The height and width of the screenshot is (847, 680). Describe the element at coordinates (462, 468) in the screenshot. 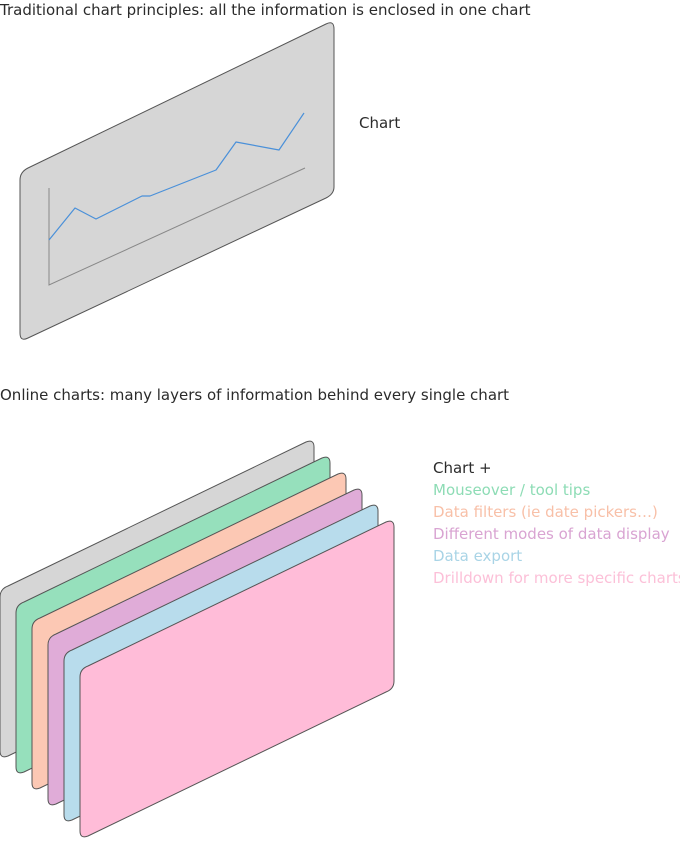

I see `legend-item-chart: Chart +` at that location.